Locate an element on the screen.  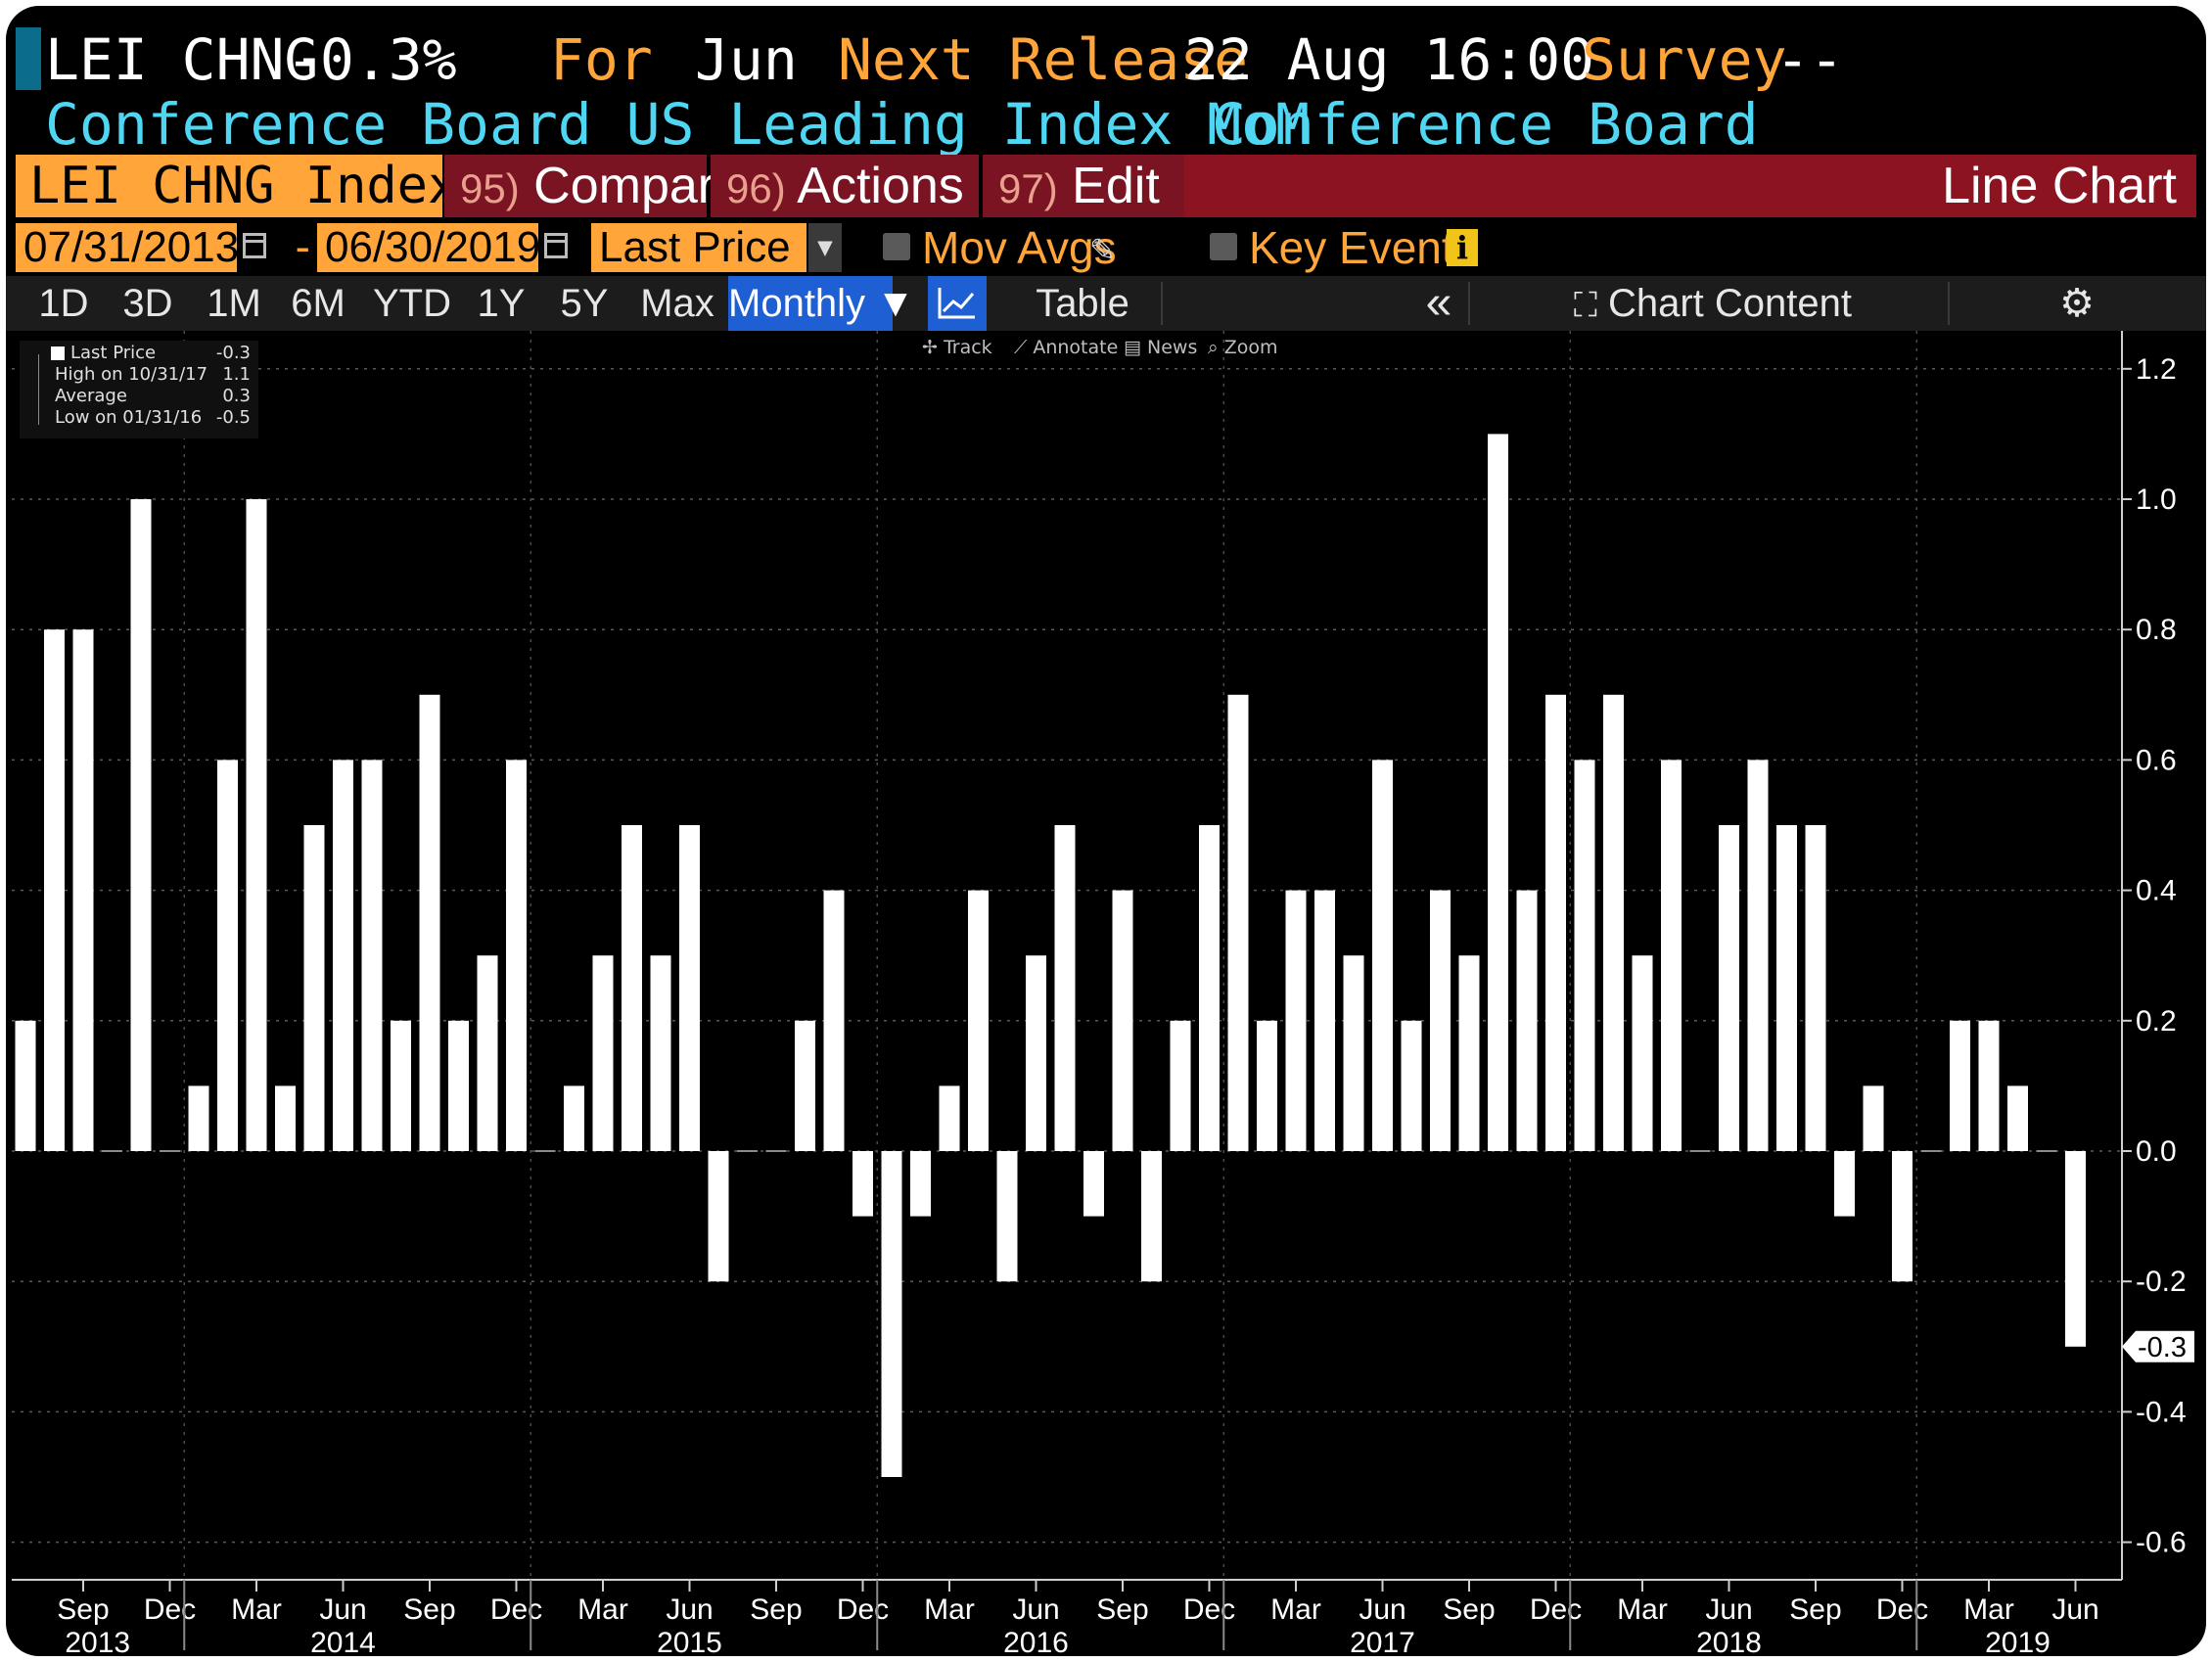
mov-avgs-checkbox is located at coordinates (896, 247).